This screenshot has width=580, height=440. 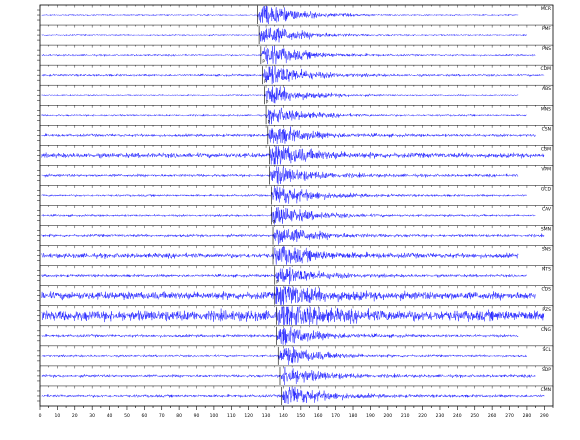 I want to click on station-label-mns: MNS, so click(x=546, y=109).